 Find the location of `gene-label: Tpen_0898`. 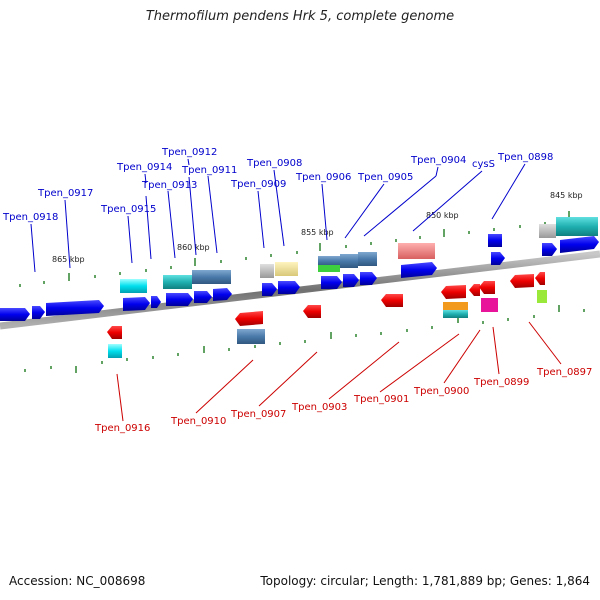

gene-label: Tpen_0898 is located at coordinates (525, 157).